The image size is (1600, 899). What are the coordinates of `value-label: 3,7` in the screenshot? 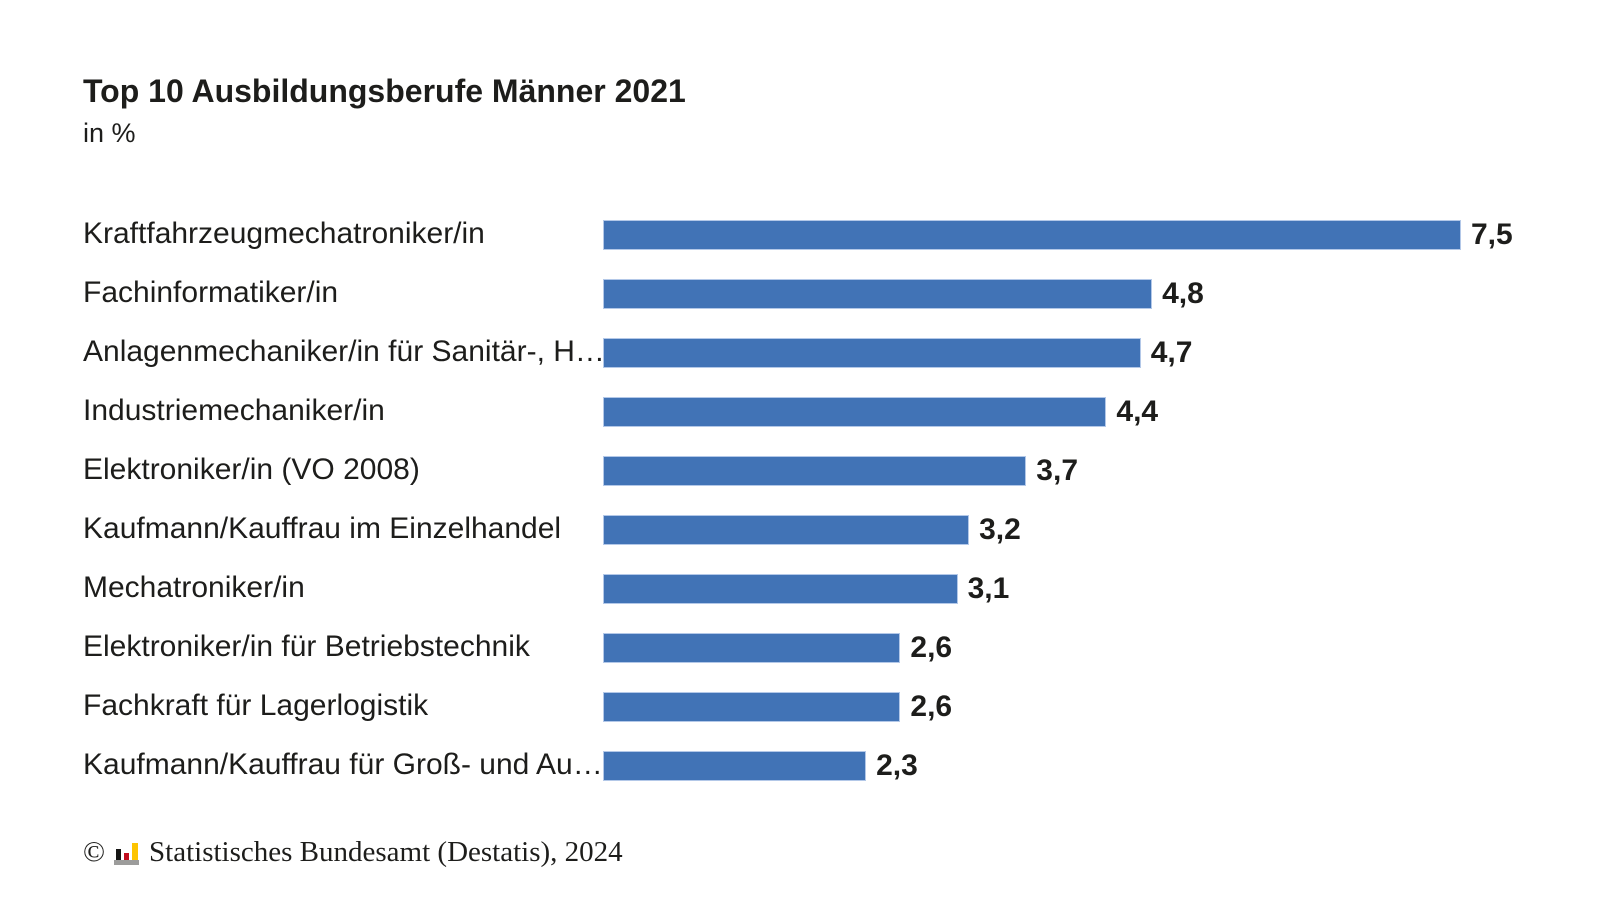 It's located at (1057, 470).